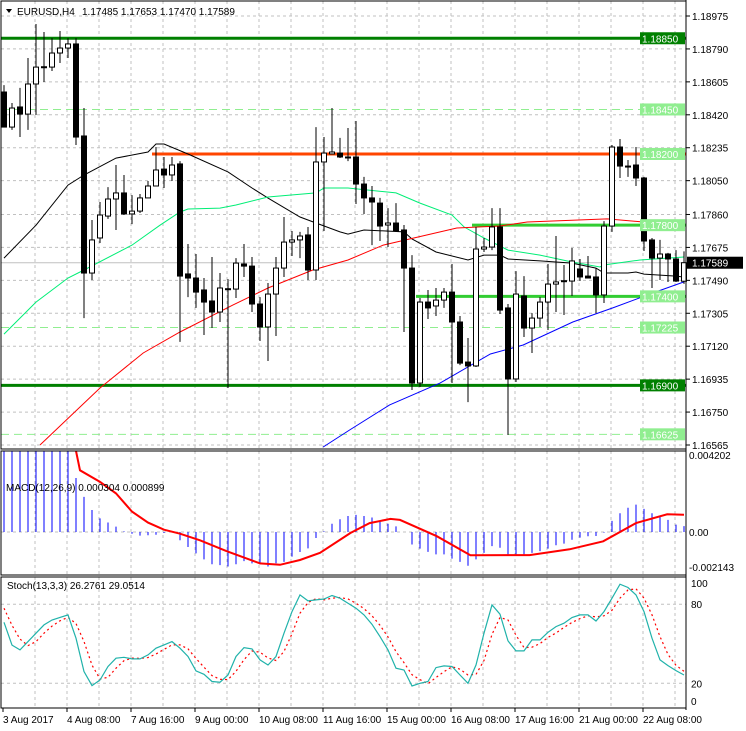  I want to click on level-tag-label: 1.17400, so click(660, 297).